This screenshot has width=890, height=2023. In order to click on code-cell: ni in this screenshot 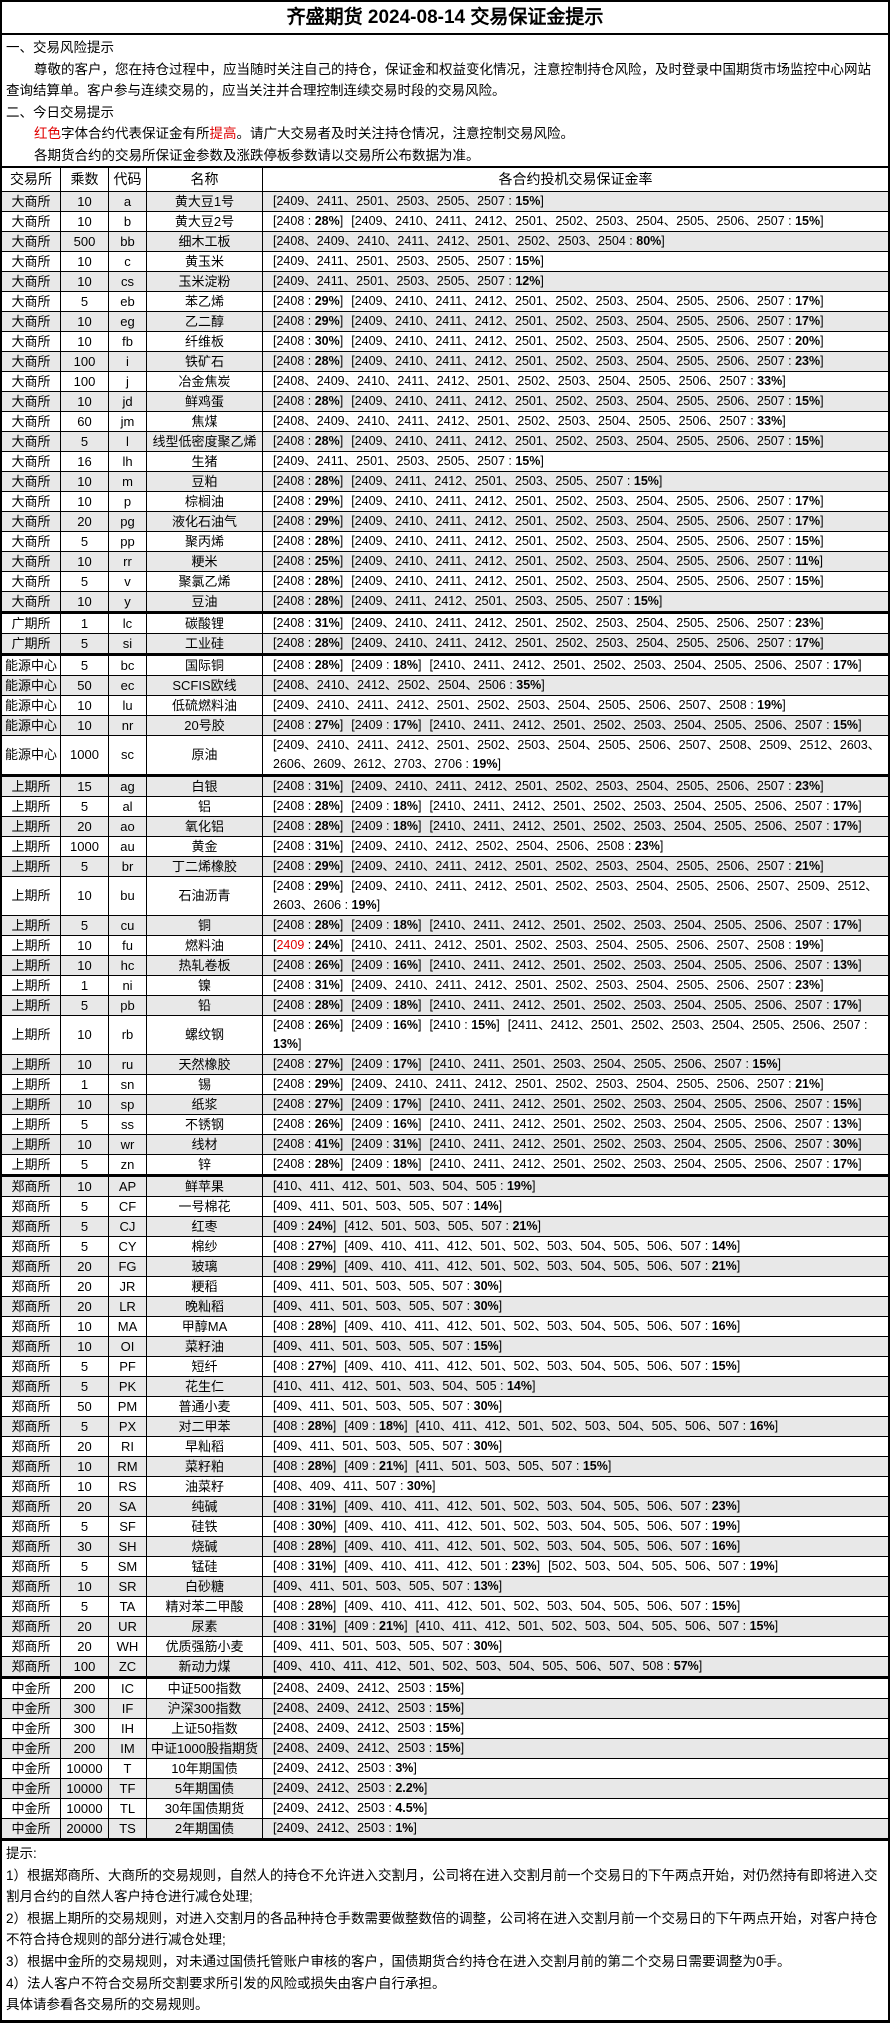, I will do `click(128, 985)`.